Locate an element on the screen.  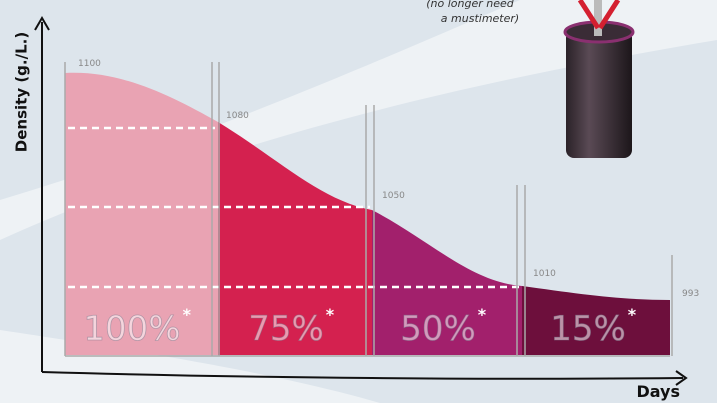
note-line: a mustimeter) is located at coordinates (480, 18).